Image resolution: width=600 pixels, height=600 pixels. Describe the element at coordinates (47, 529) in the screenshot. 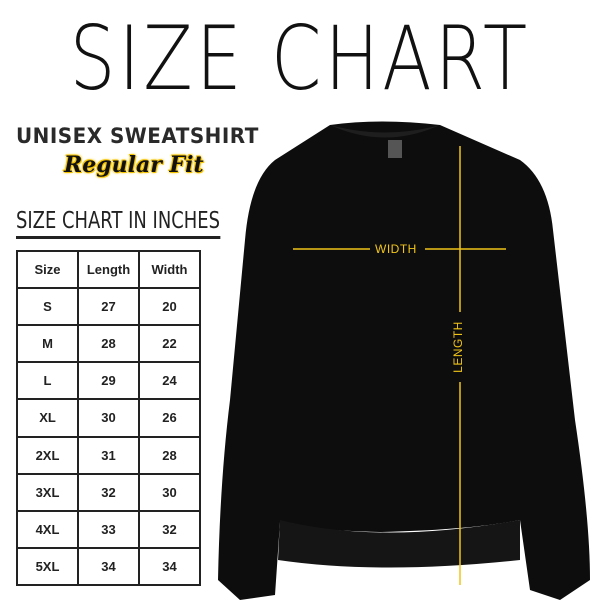

I see `table-cell: 4XL` at that location.